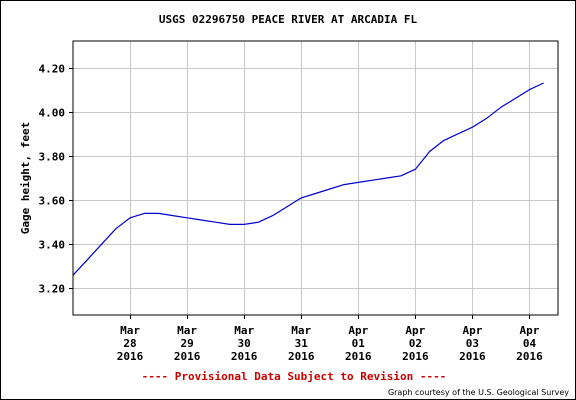 This screenshot has width=576, height=400. What do you see at coordinates (288, 19) in the screenshot?
I see `chart-title: USGS 02296750 PEACE RIVER AT ARCADIA FL` at bounding box center [288, 19].